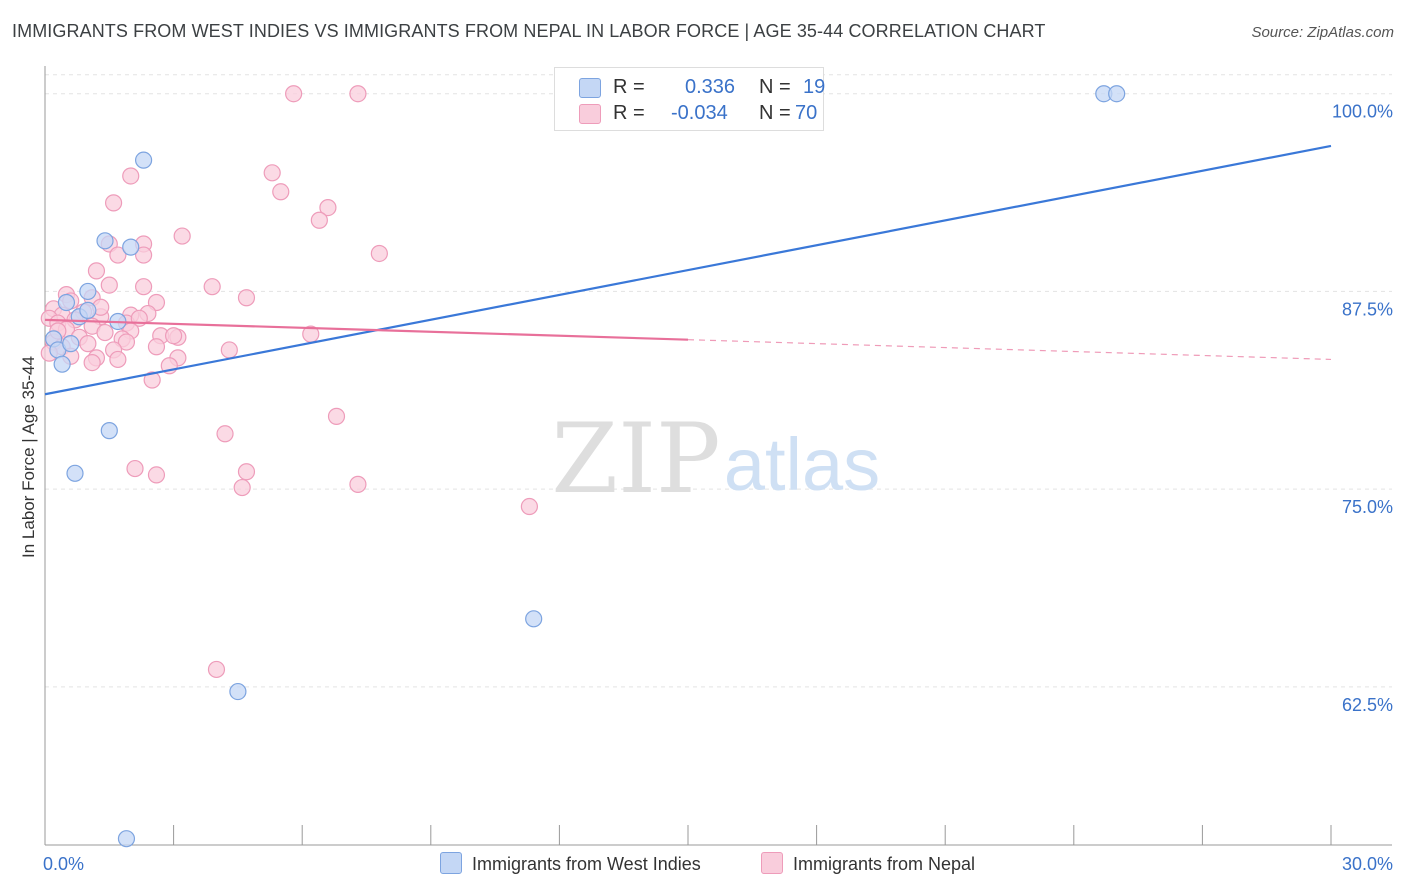  What do you see at coordinates (1367, 507) in the screenshot?
I see `y-tick-label: 75.0%` at bounding box center [1367, 507].